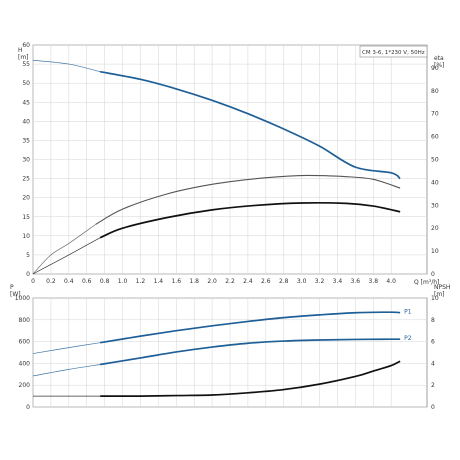  What do you see at coordinates (26, 45) in the screenshot?
I see `left-tick-label: 60` at bounding box center [26, 45].